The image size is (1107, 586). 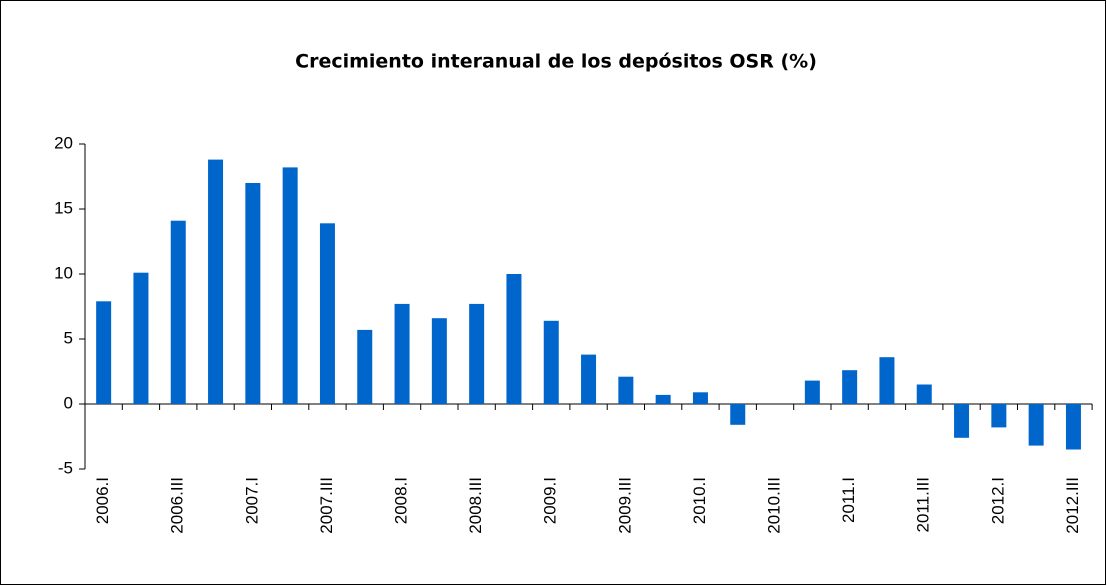 What do you see at coordinates (68, 402) in the screenshot?
I see `y-tick-label: 0` at bounding box center [68, 402].